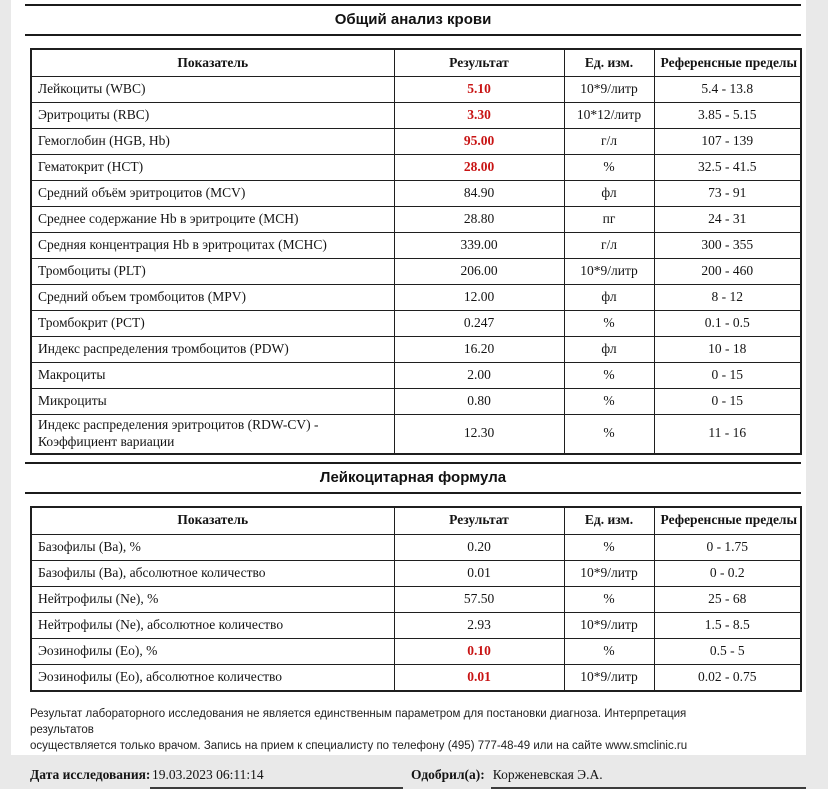 The image size is (828, 789). Describe the element at coordinates (276, 778) in the screenshot. I see `study-date-field: 19.03.2023 06:11:14` at that location.